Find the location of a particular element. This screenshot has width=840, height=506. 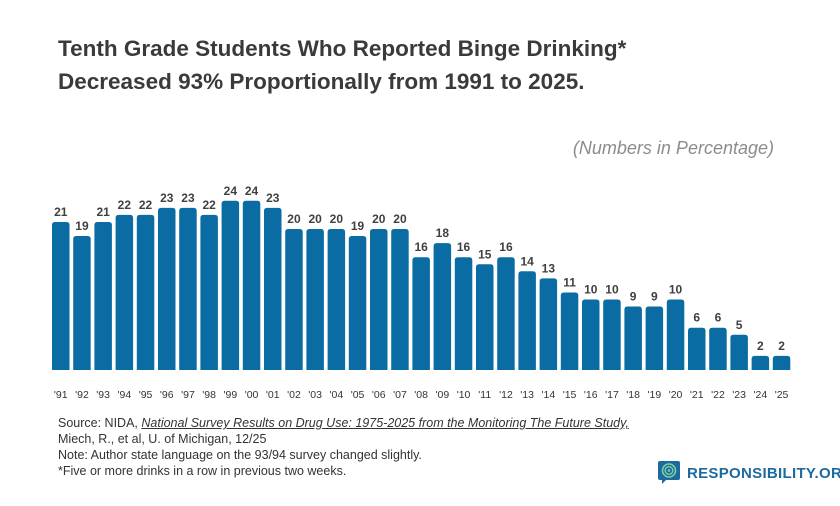

bar-'01 is located at coordinates (273, 288).